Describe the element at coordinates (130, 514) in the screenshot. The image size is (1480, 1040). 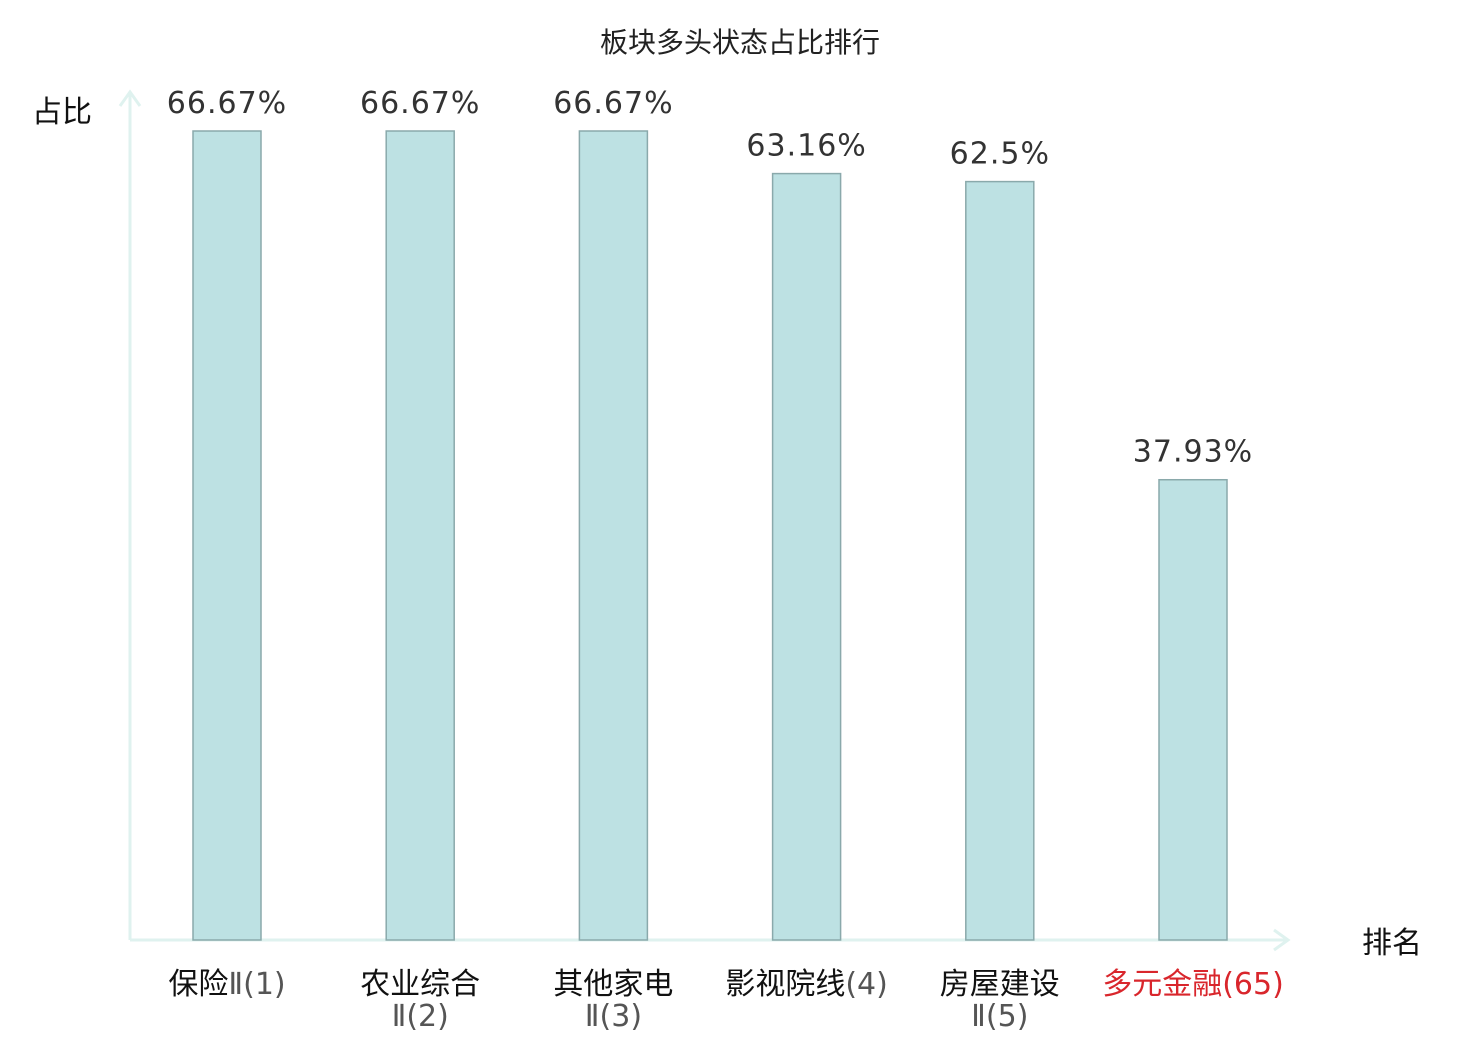
I see `y-axis` at that location.